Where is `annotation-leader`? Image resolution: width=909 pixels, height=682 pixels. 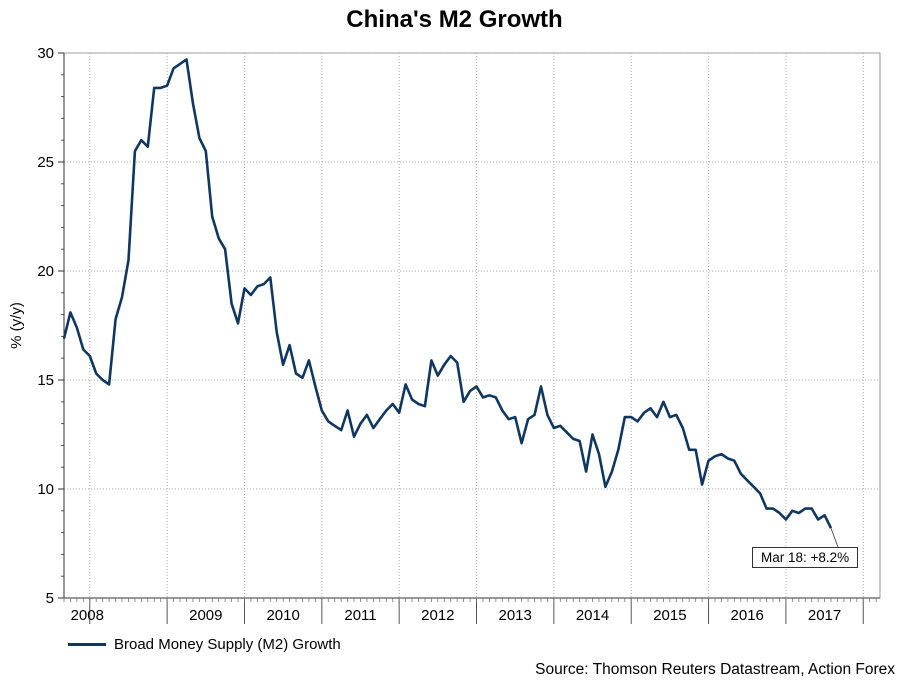 annotation-leader is located at coordinates (834, 538).